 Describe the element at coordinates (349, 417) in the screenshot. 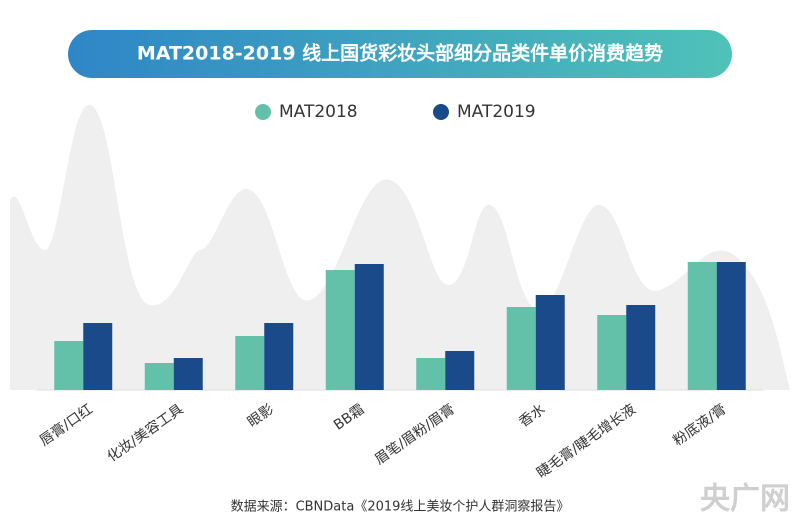

I see `x-tick-label: BB霜` at that location.